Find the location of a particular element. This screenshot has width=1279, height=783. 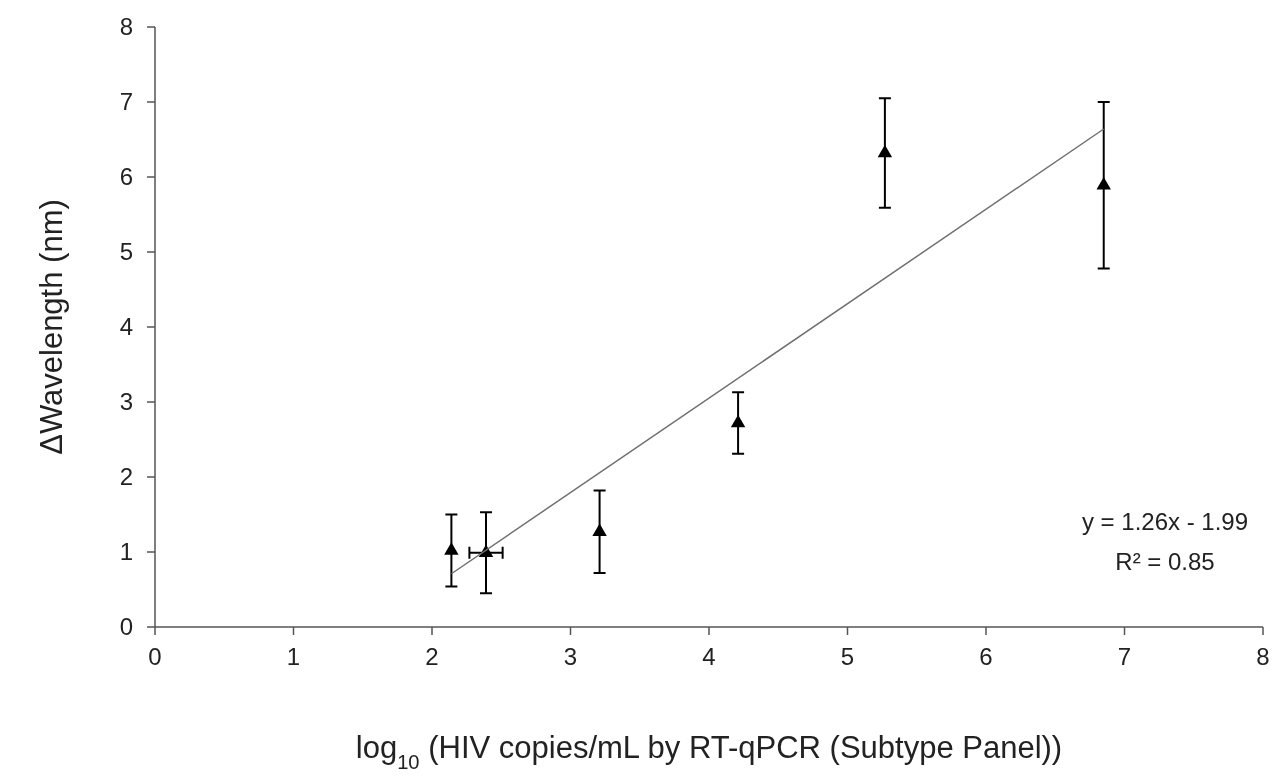

x-tick-label: 7 is located at coordinates (1124, 656).